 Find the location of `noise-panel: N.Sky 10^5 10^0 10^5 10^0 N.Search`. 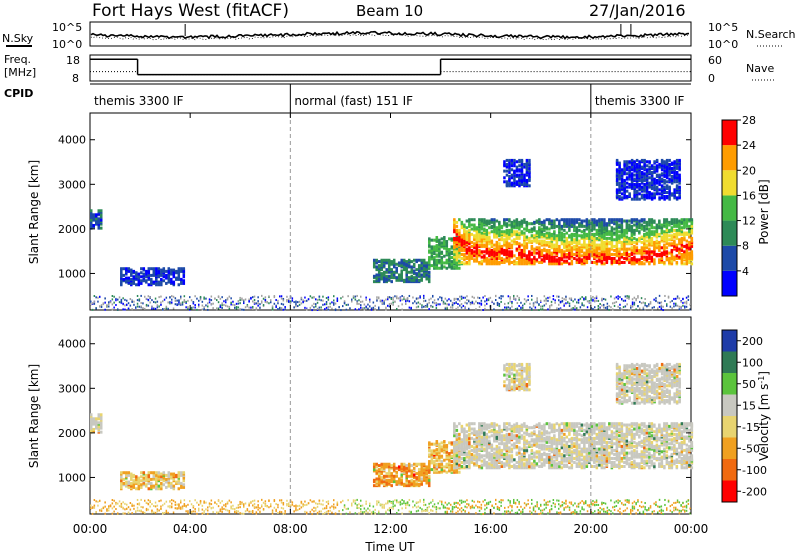

noise-panel: N.Sky 10^5 10^0 10^5 10^0 N.Search is located at coordinates (399, 36).